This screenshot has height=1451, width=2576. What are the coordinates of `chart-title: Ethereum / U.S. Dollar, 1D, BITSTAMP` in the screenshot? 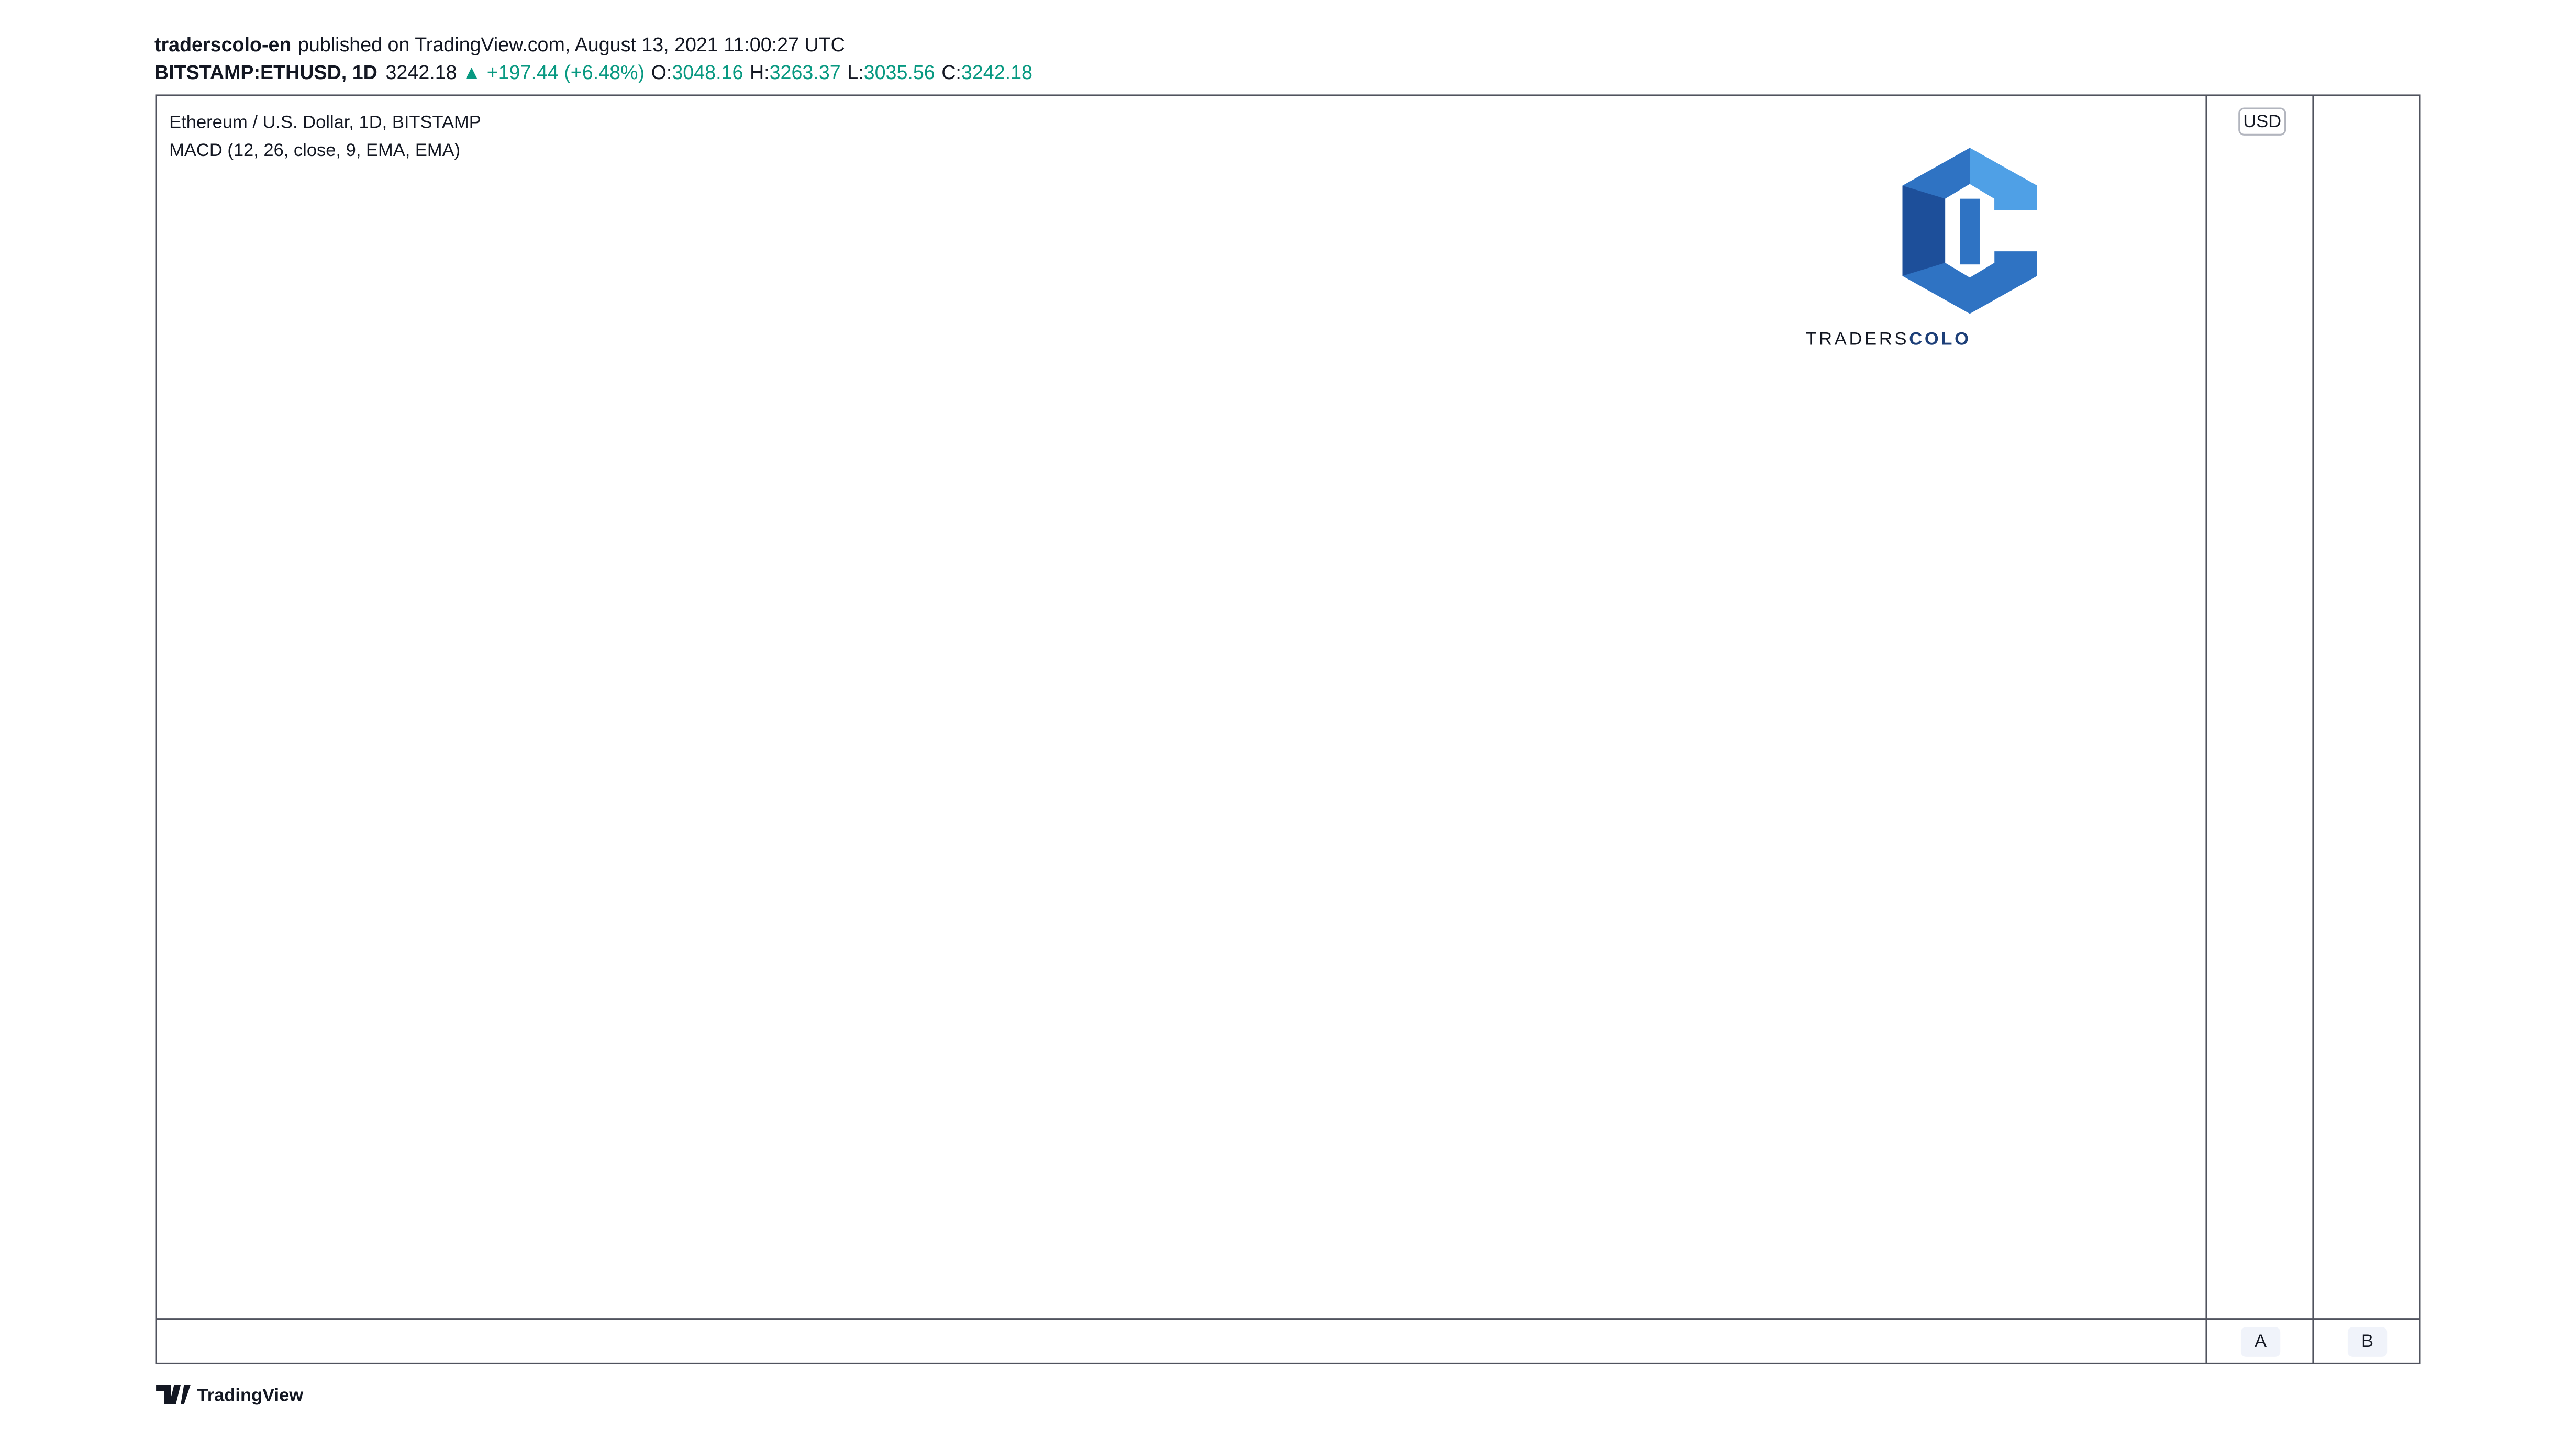 It's located at (325, 122).